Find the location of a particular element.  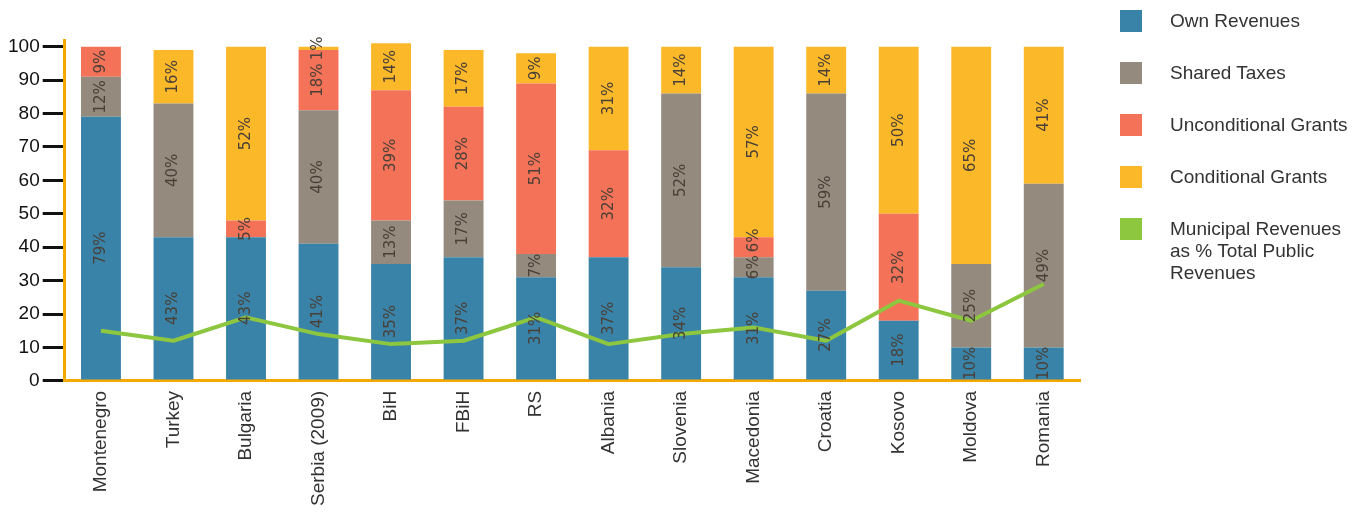

y-tick-label: 30 is located at coordinates (29, 279).